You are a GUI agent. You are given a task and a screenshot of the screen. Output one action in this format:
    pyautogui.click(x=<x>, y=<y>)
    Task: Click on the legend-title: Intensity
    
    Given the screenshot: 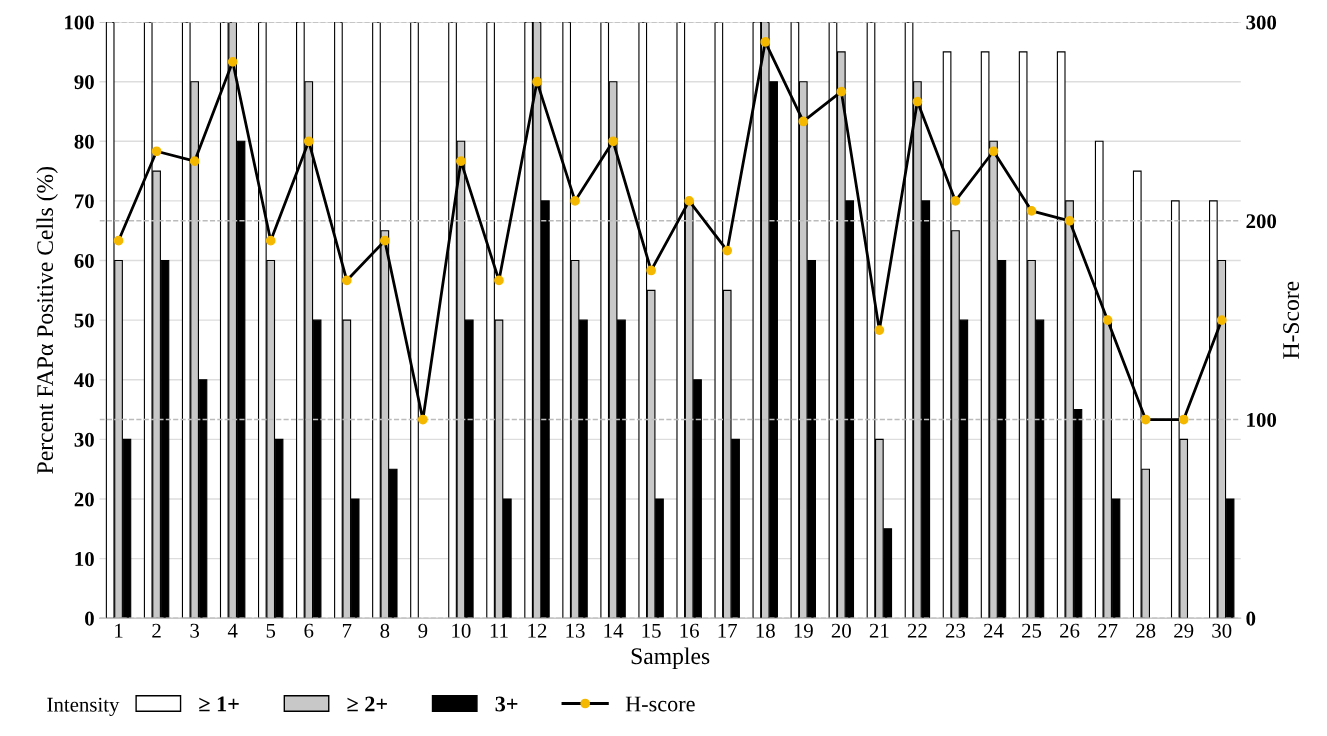 What is the action you would take?
    pyautogui.click(x=83, y=706)
    